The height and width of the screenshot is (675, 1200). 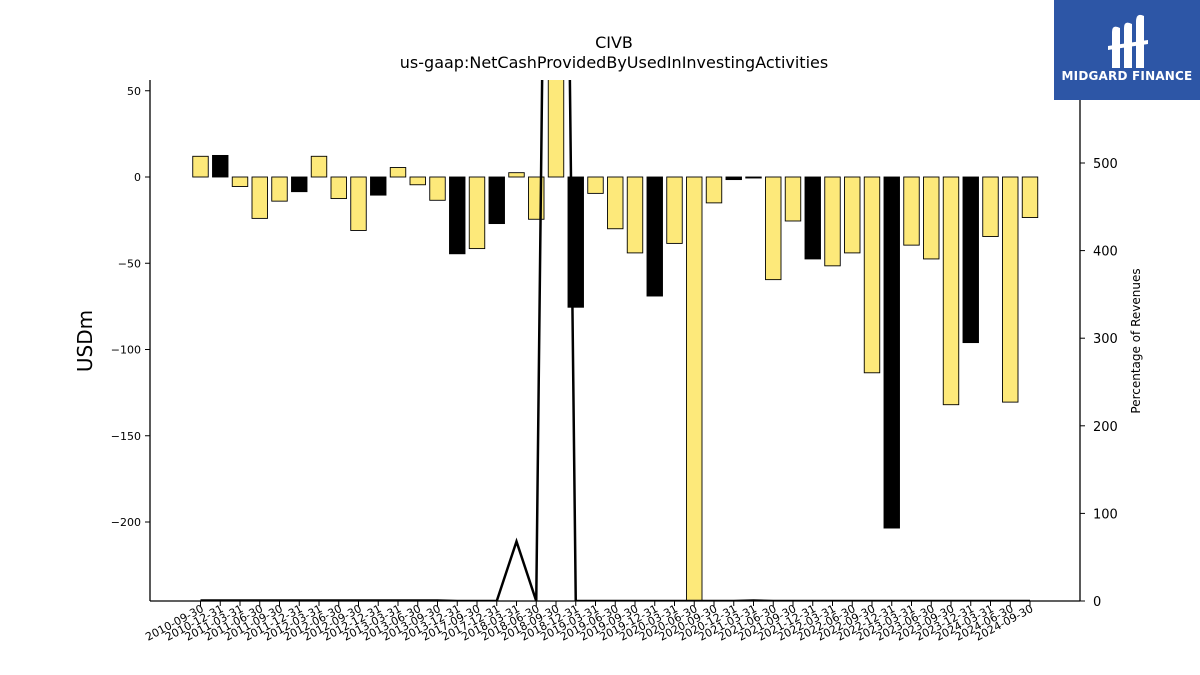 I want to click on y-axis-label: USDm, so click(x=85, y=341).